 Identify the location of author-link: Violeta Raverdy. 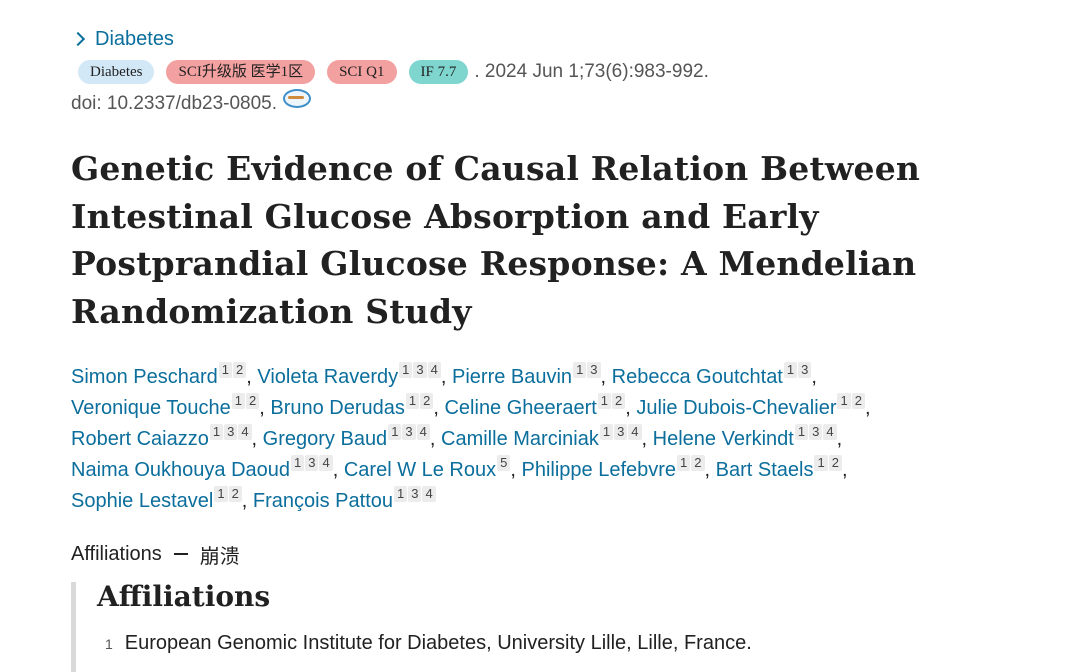
(328, 377).